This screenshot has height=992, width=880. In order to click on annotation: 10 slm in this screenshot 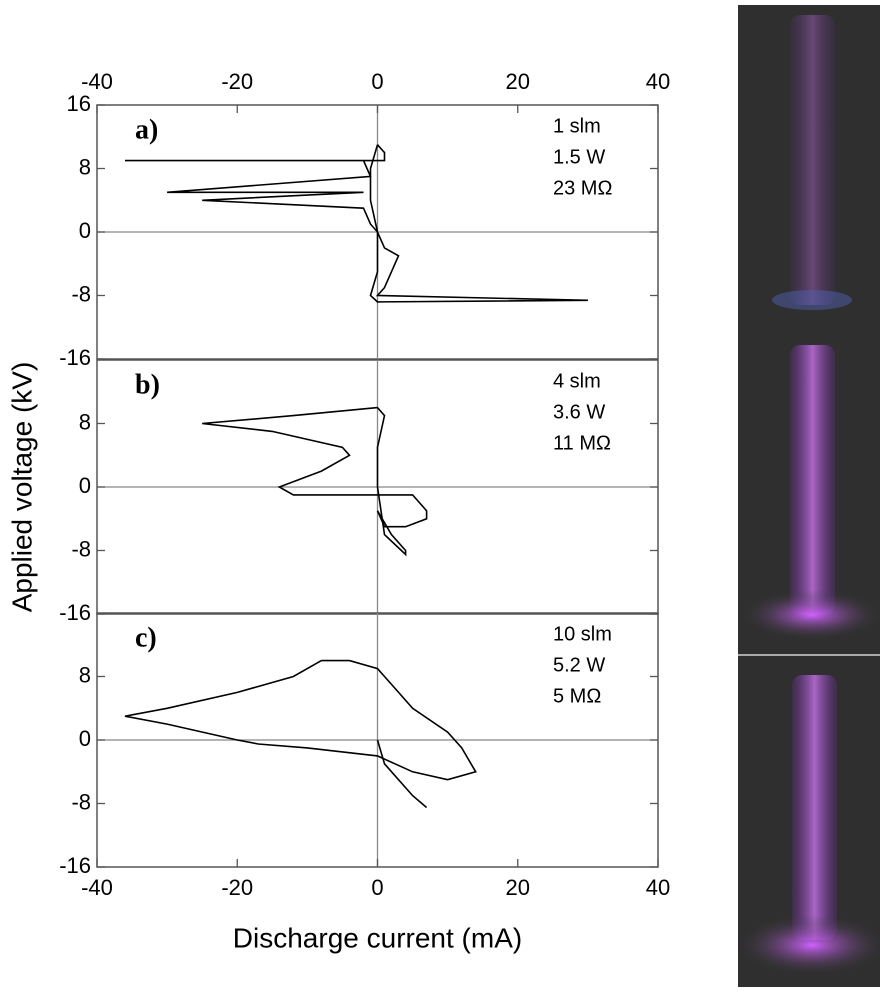, I will do `click(582, 634)`.